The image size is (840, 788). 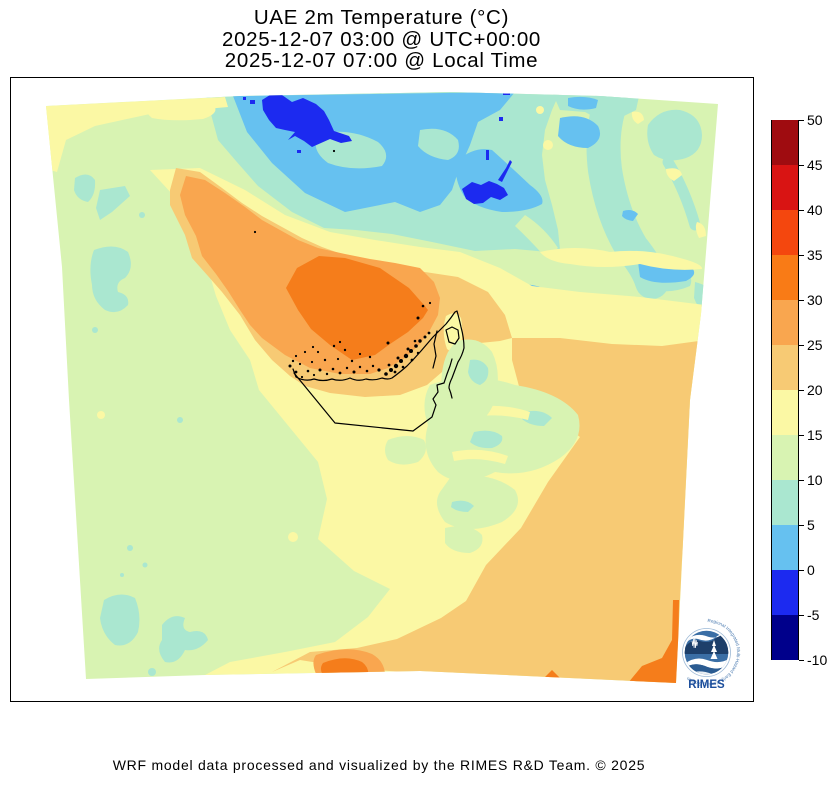 I want to click on svg-text: RIMES, so click(x=706, y=685).